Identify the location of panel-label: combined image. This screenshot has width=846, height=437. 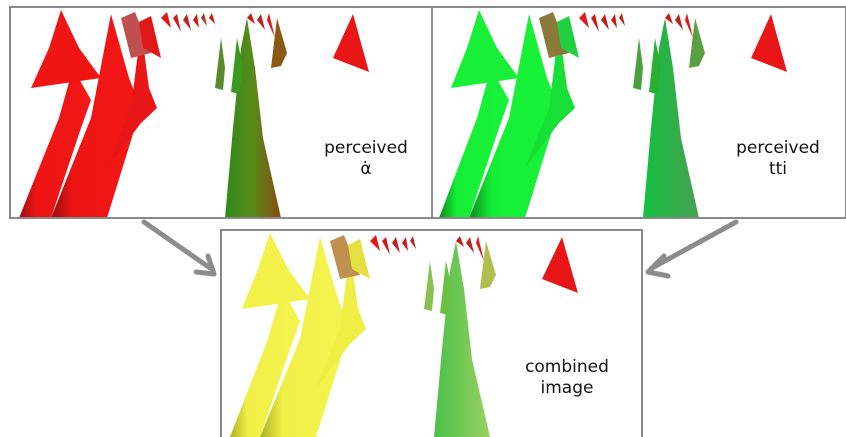
(567, 378).